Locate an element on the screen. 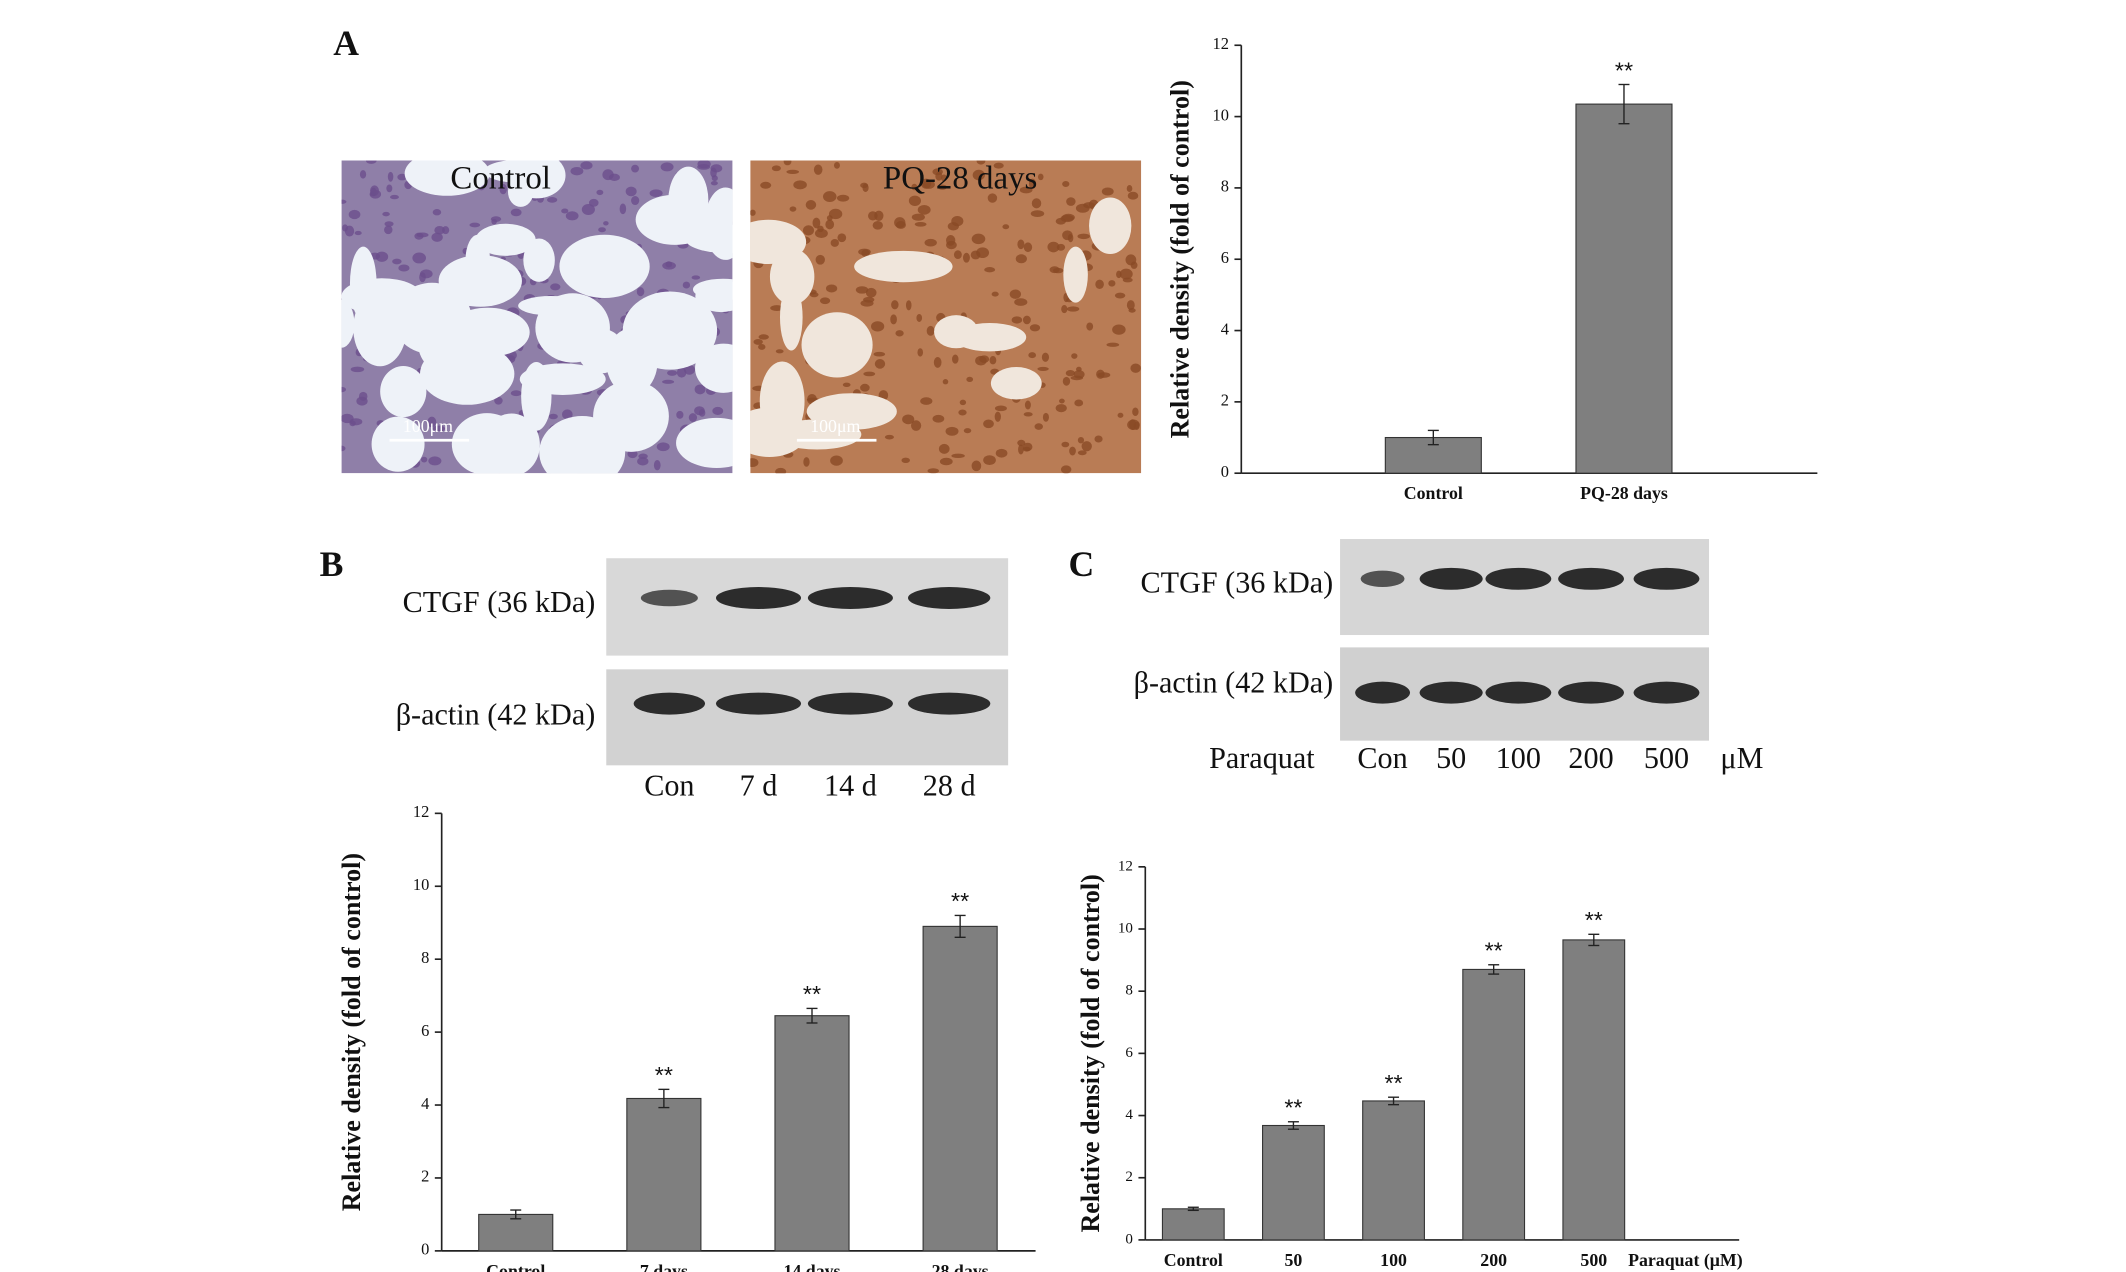 This screenshot has height=1272, width=2126. lane-label: 28 d is located at coordinates (949, 786).